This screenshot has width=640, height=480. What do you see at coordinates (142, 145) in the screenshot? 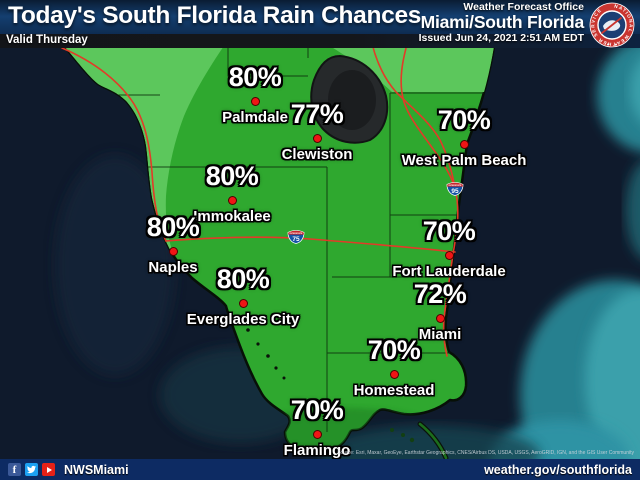
I see `light-green-region-west` at bounding box center [142, 145].